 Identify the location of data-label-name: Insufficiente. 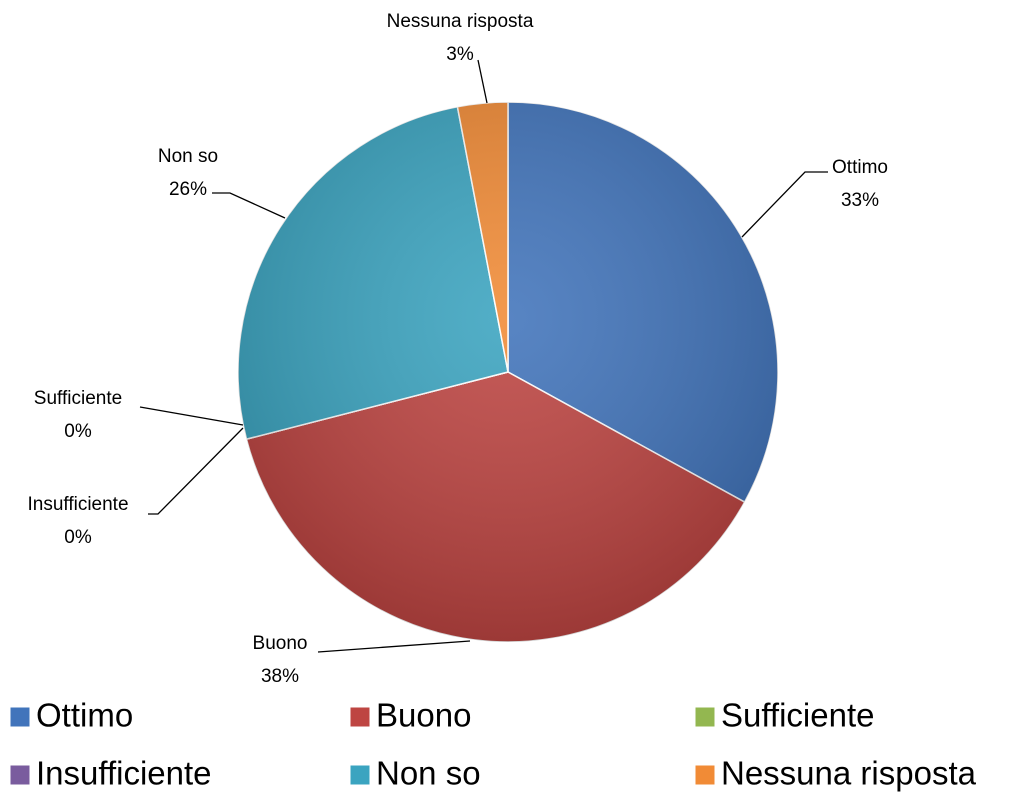
(77, 504).